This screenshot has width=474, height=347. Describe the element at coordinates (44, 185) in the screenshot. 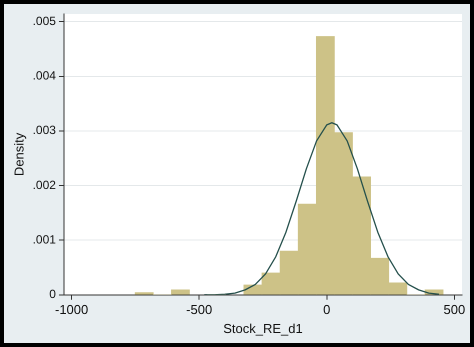

I see `y-tick-label: .002` at that location.